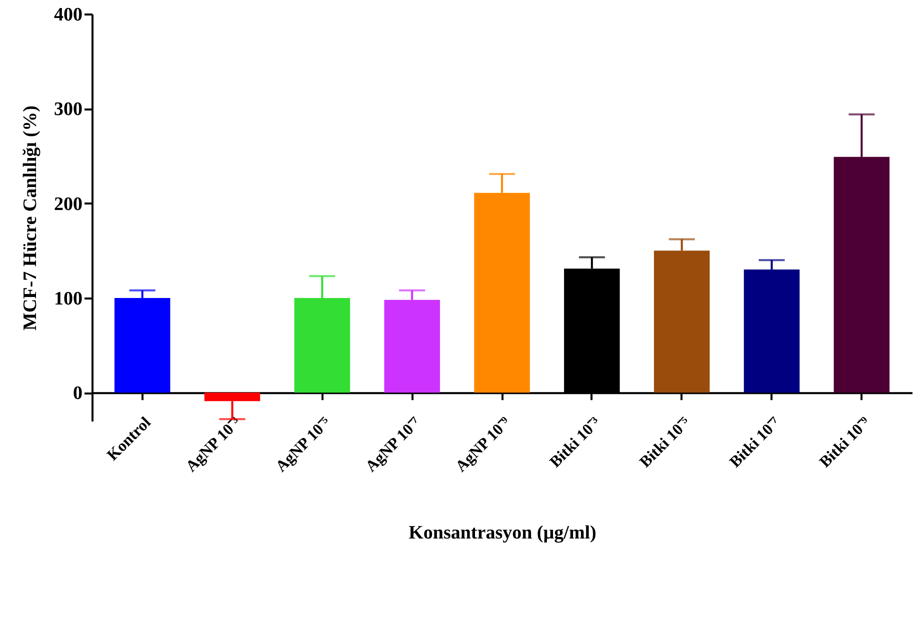 This screenshot has height=618, width=922. I want to click on y-tick-label: 100, so click(68, 299).